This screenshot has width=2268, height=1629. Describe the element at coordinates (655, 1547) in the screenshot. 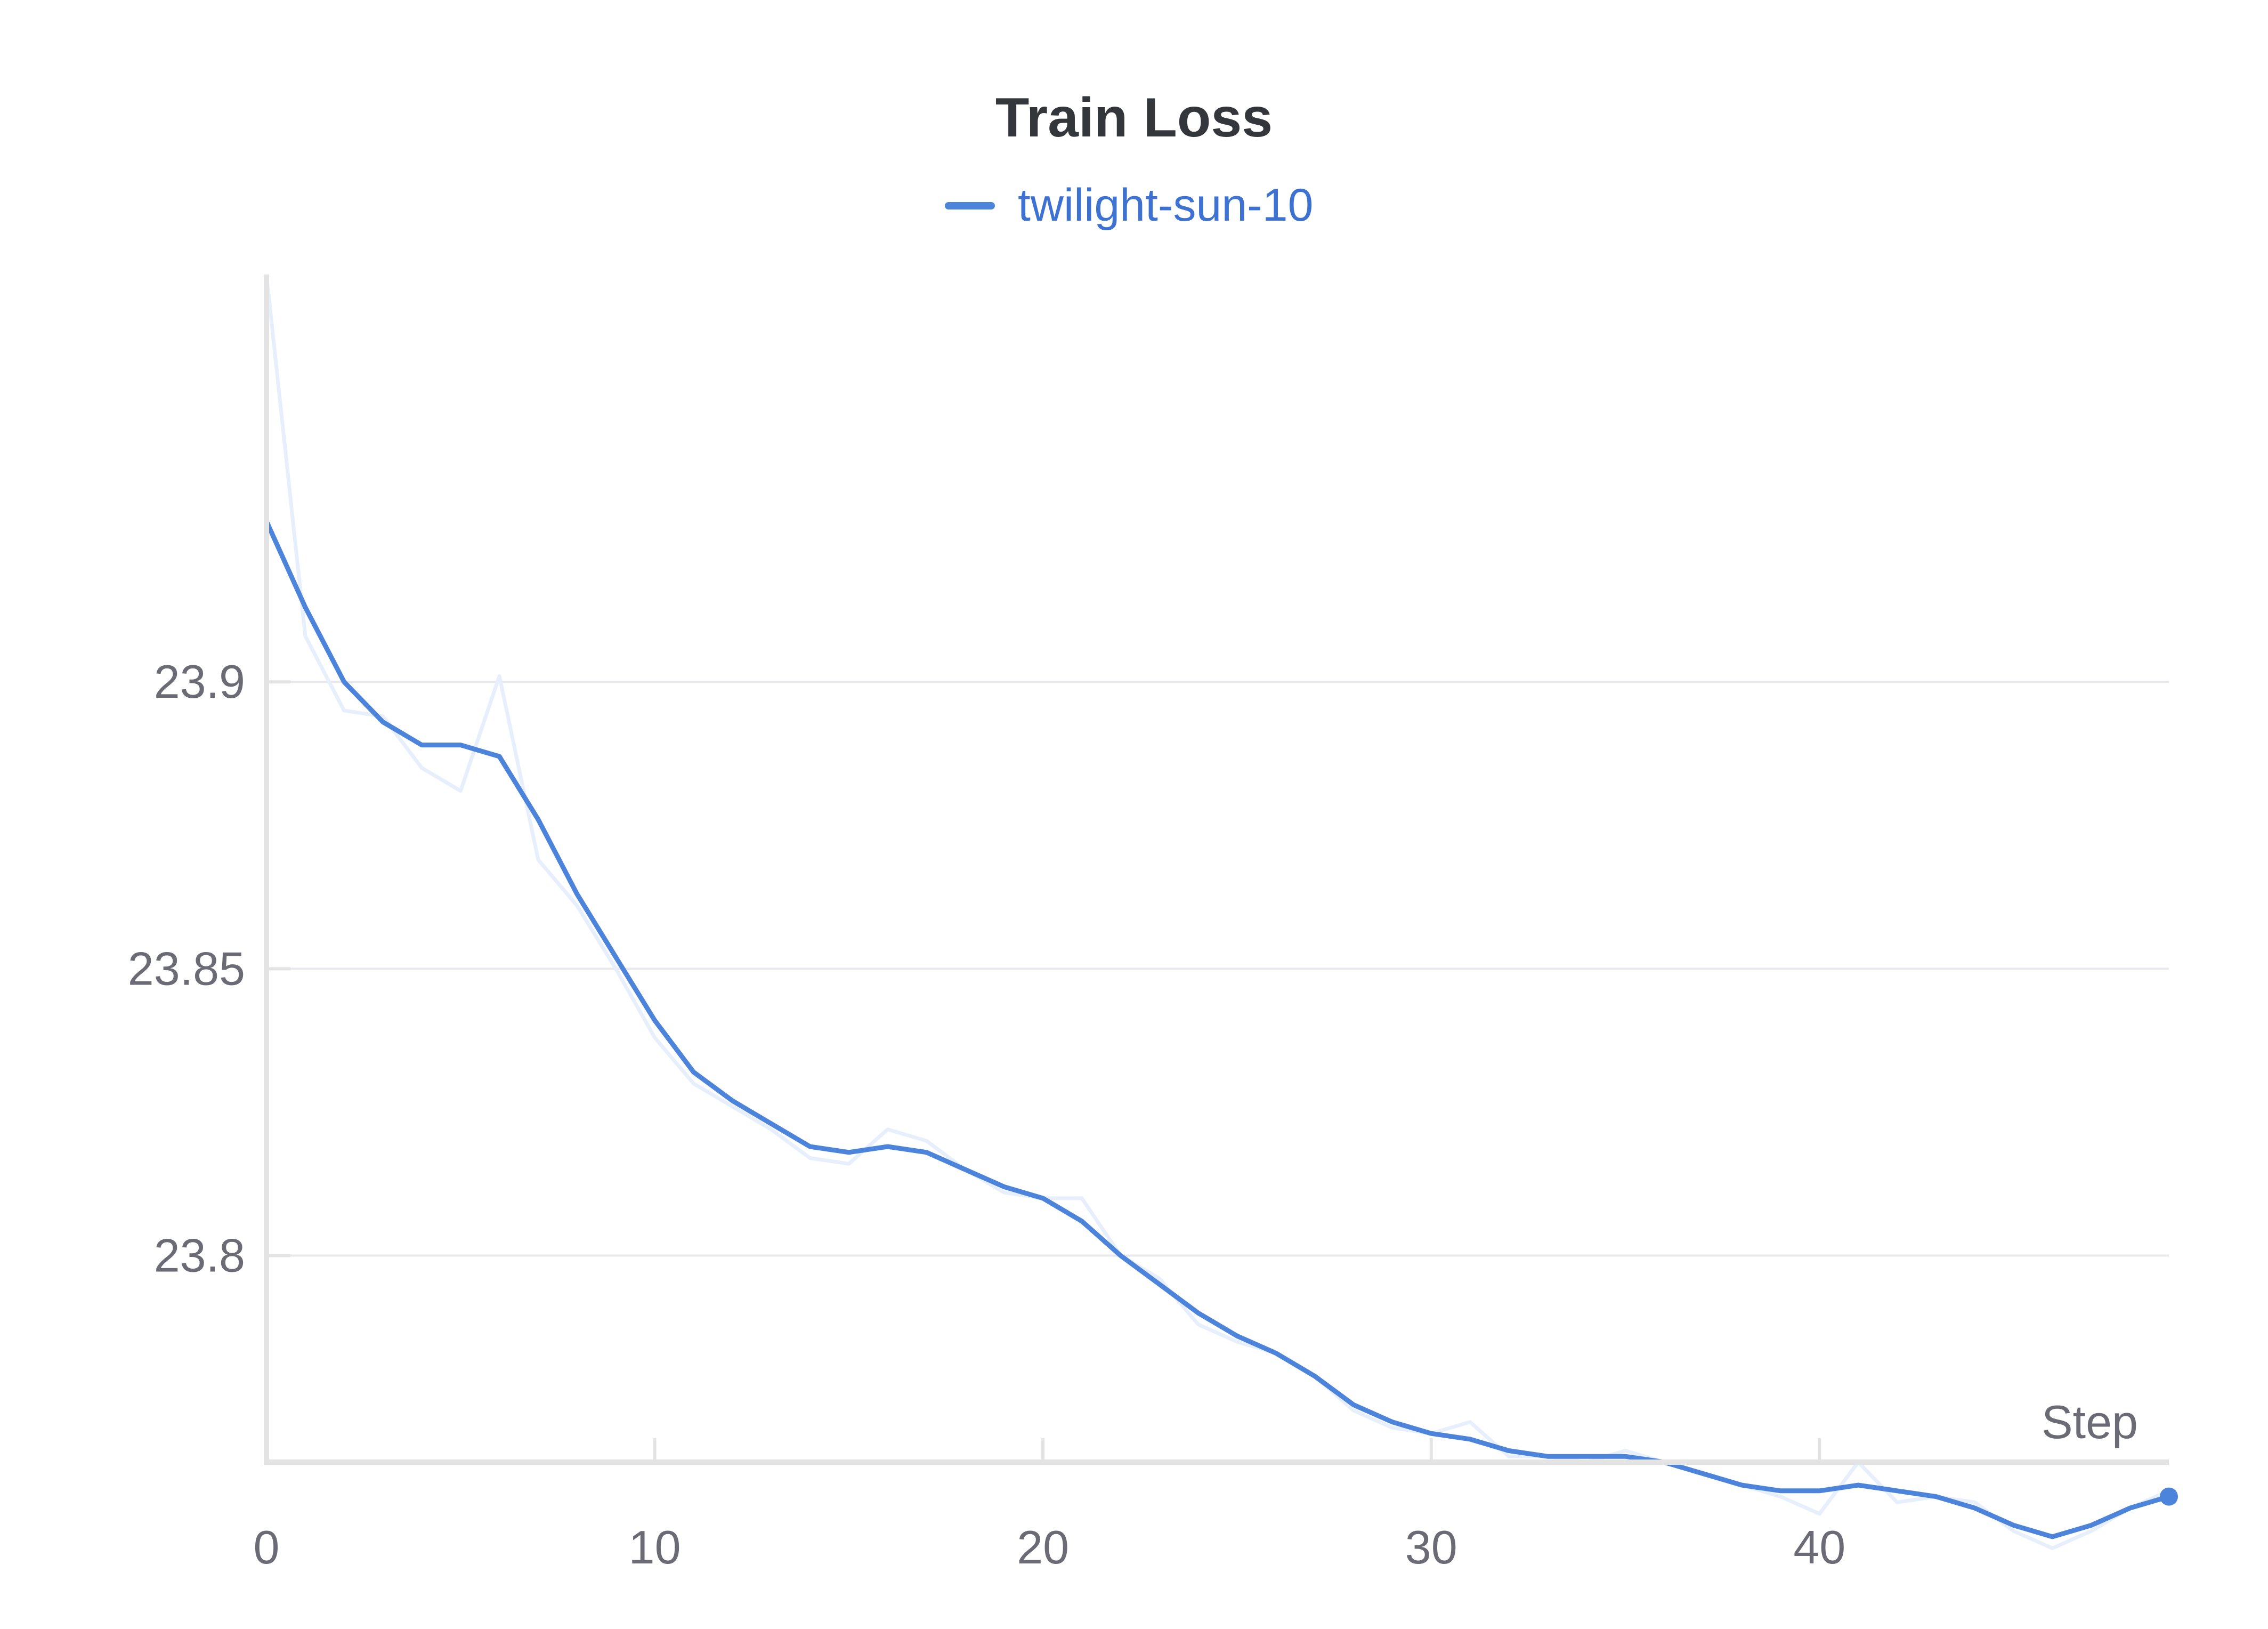

I see `x-tick-label: 10` at that location.